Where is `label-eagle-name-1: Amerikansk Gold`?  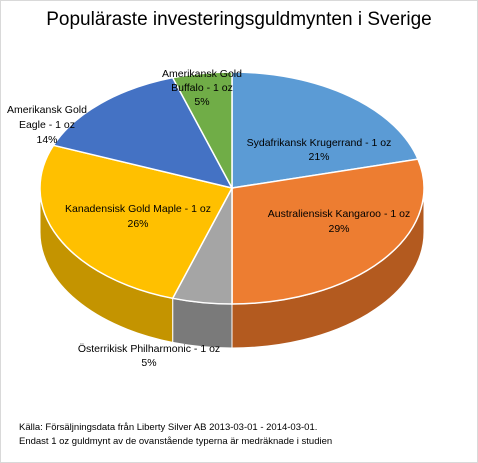 label-eagle-name-1: Amerikansk Gold is located at coordinates (47, 110).